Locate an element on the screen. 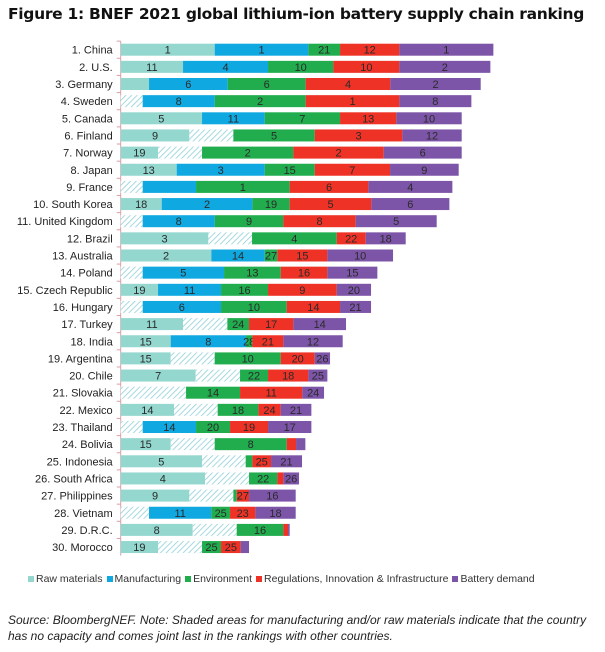  segment-rank-label: 3 is located at coordinates (164, 239).